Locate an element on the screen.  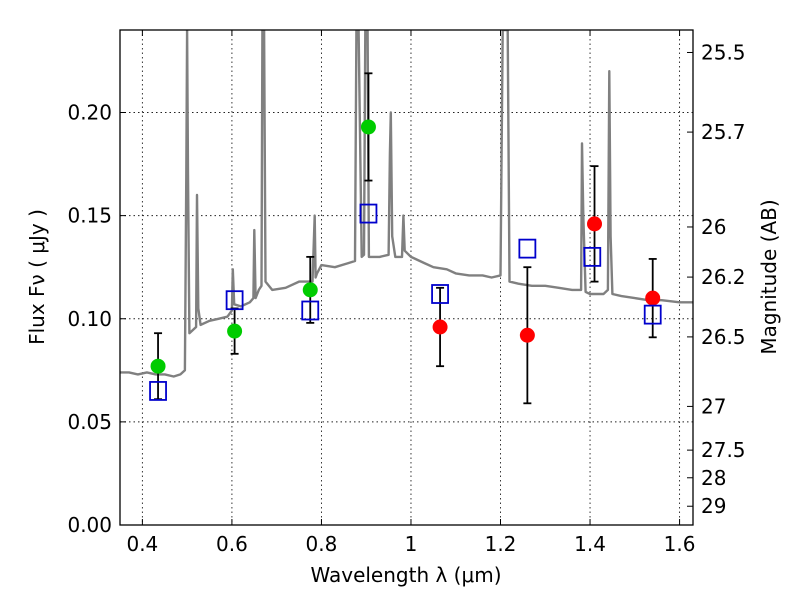
y-right-tick-label: 25.5 is located at coordinates (723, 52).